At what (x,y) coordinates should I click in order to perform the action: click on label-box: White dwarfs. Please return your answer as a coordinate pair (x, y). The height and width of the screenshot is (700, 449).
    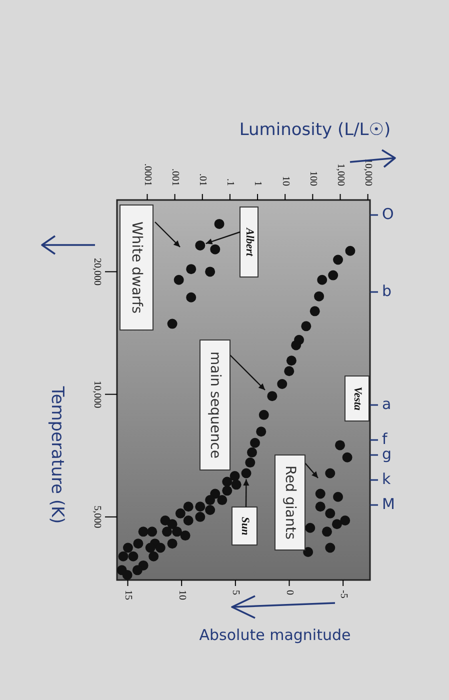
    Looking at the image, I should click on (137, 267).